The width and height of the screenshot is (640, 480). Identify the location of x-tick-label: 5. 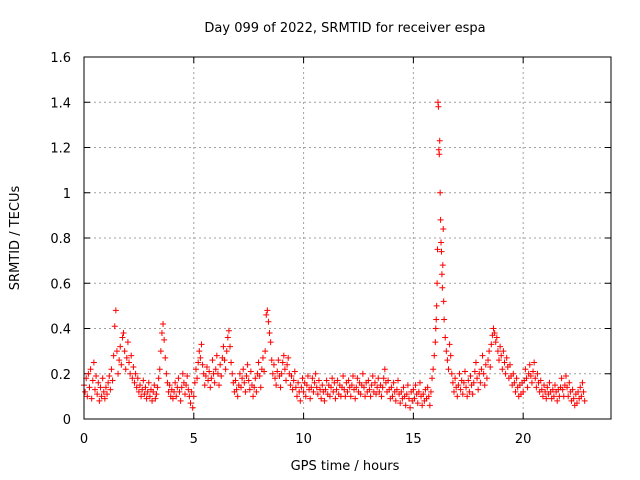
(194, 439).